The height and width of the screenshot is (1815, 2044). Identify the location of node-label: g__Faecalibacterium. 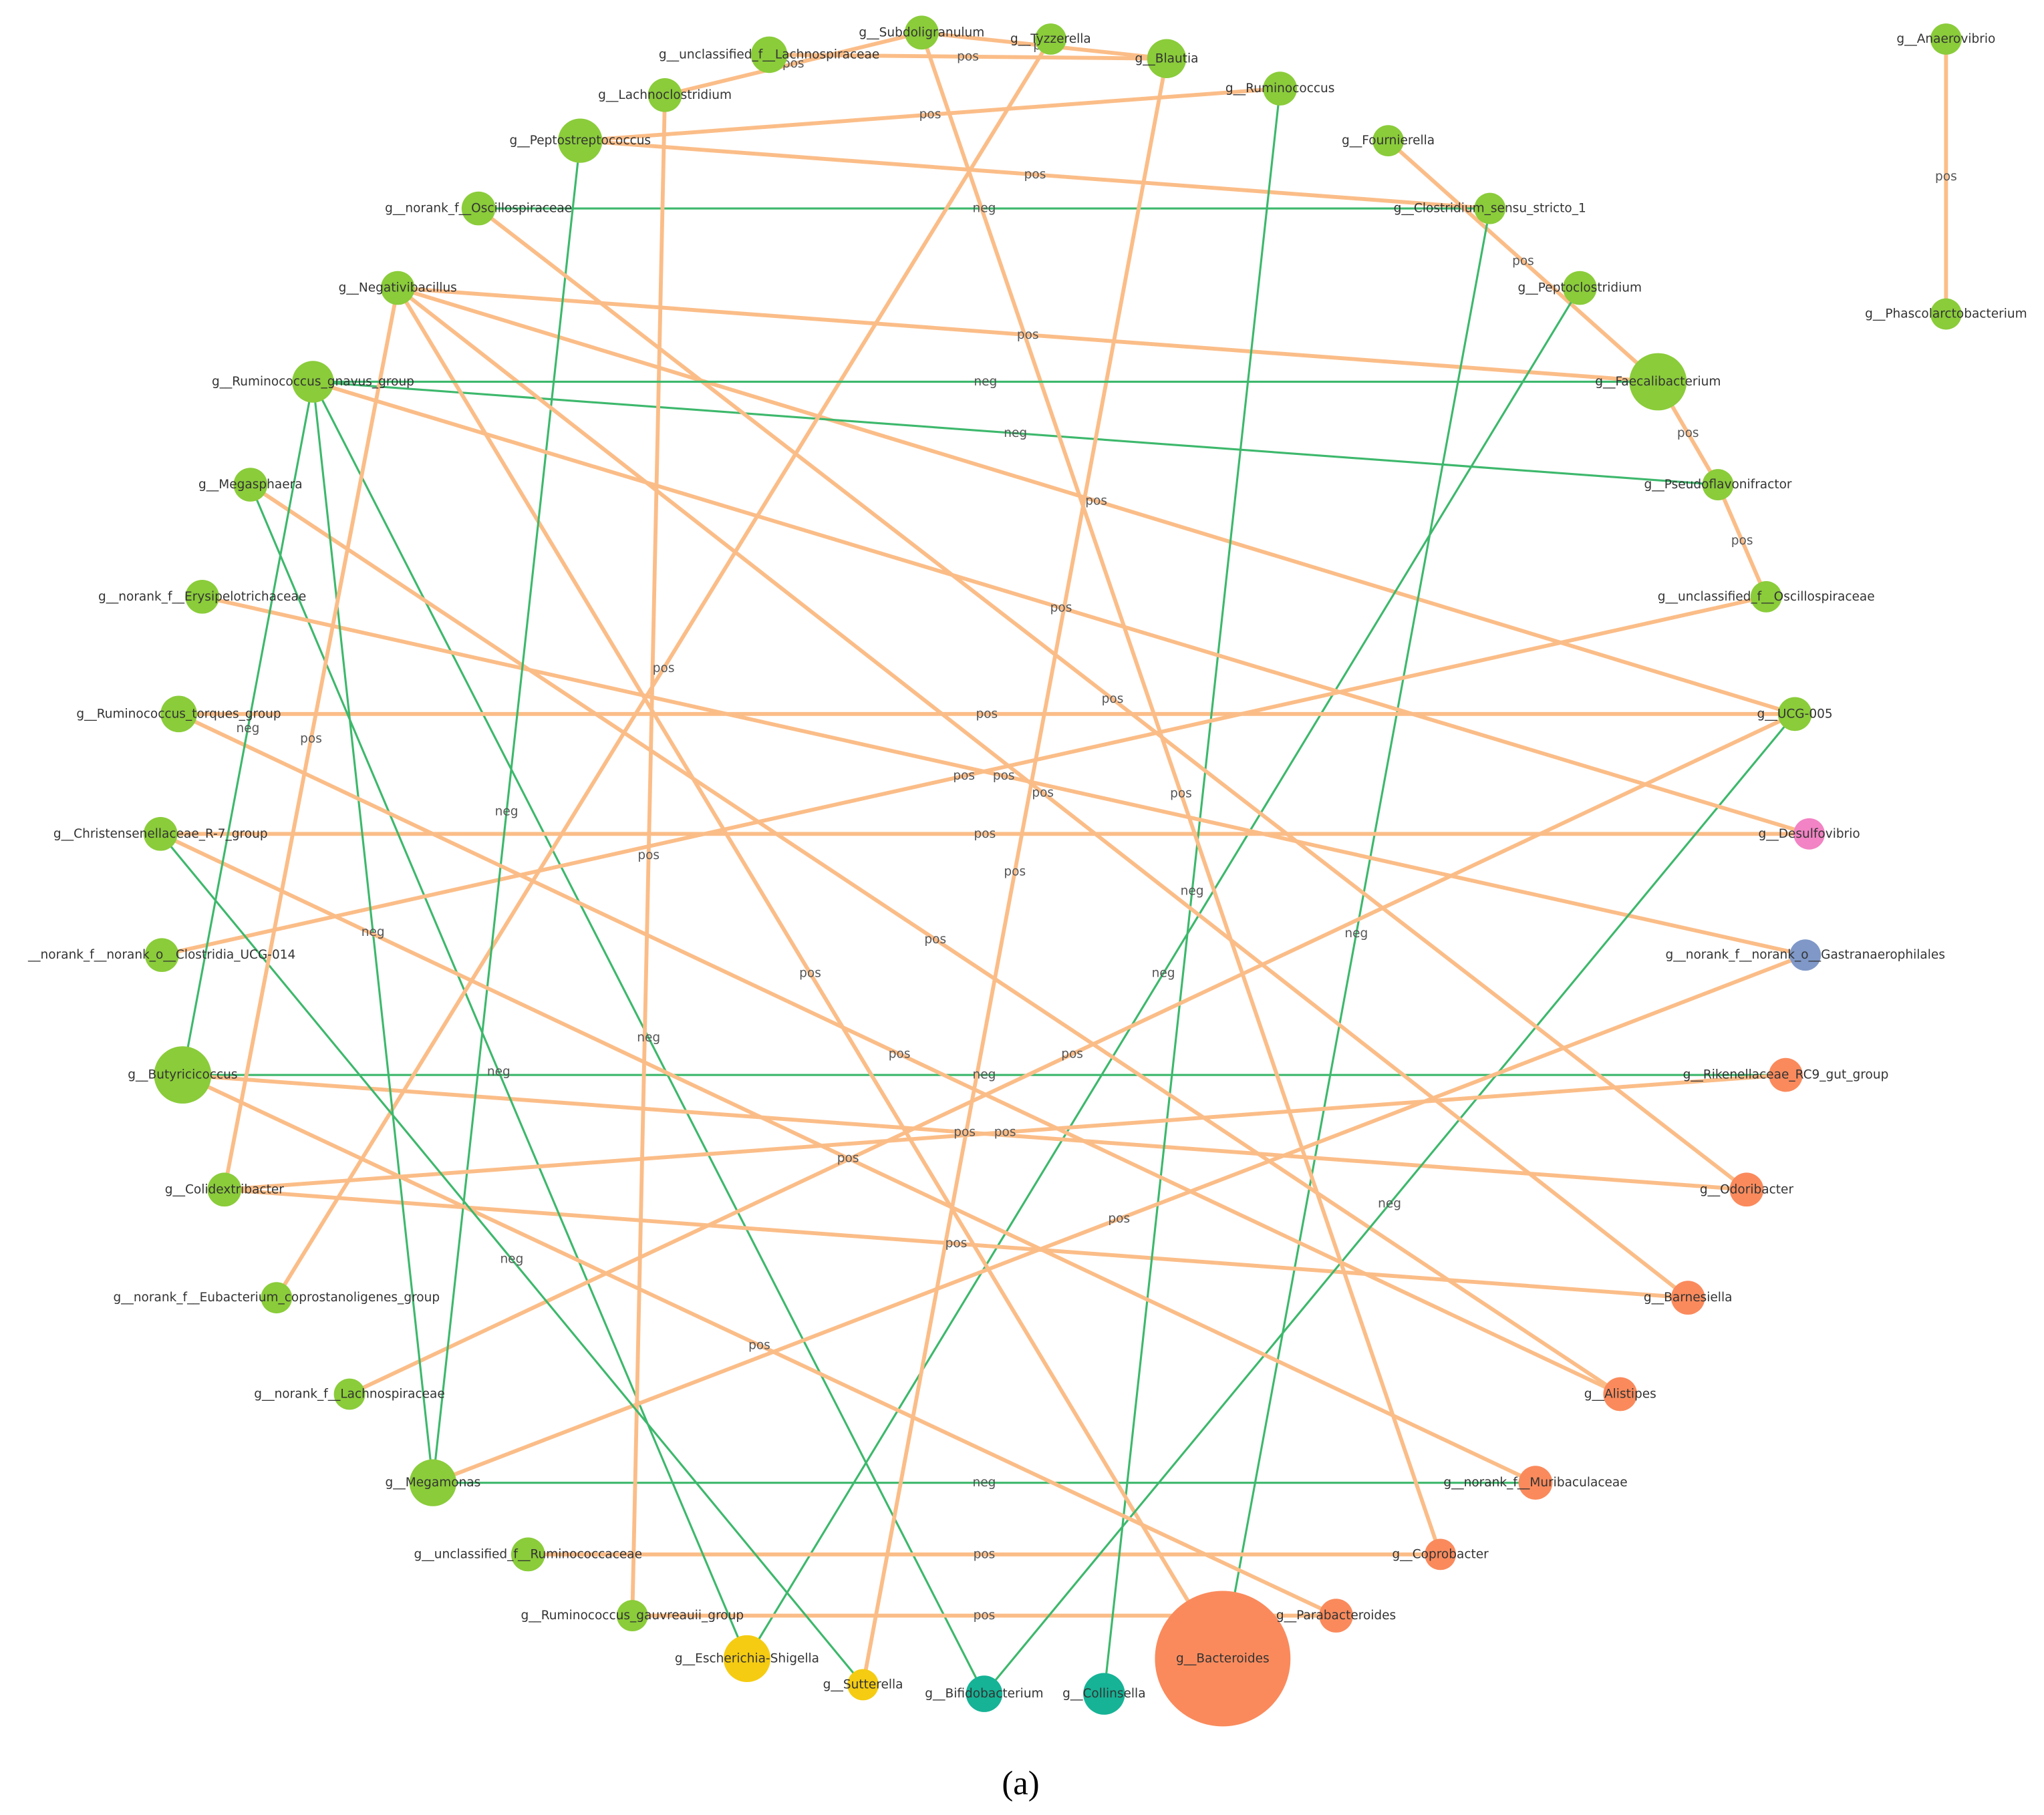
(1658, 382).